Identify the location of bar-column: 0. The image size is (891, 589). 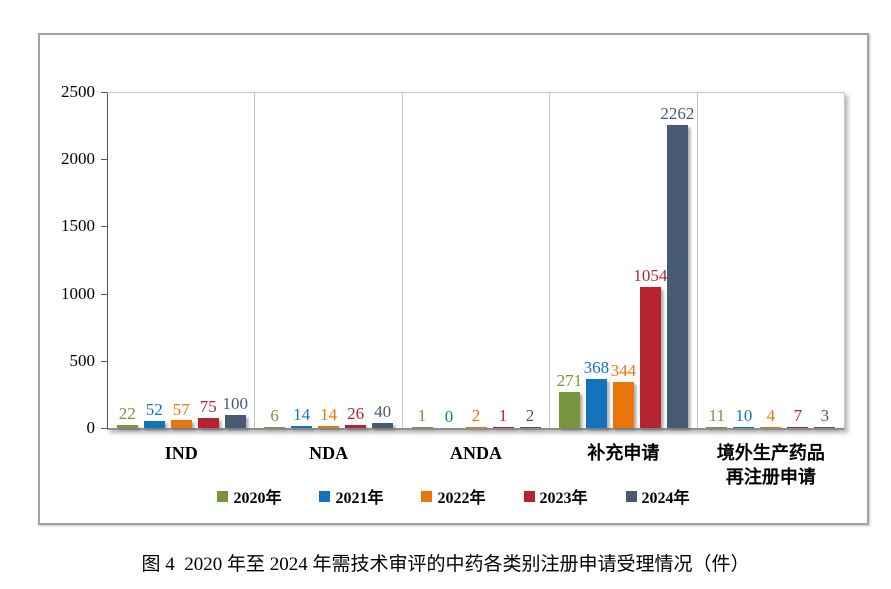
(449, 418).